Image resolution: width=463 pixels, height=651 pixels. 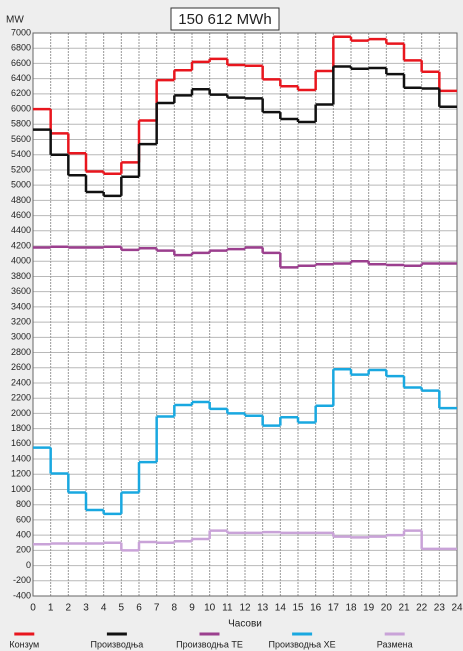 I want to click on x-tick-label: 7, so click(x=157, y=608).